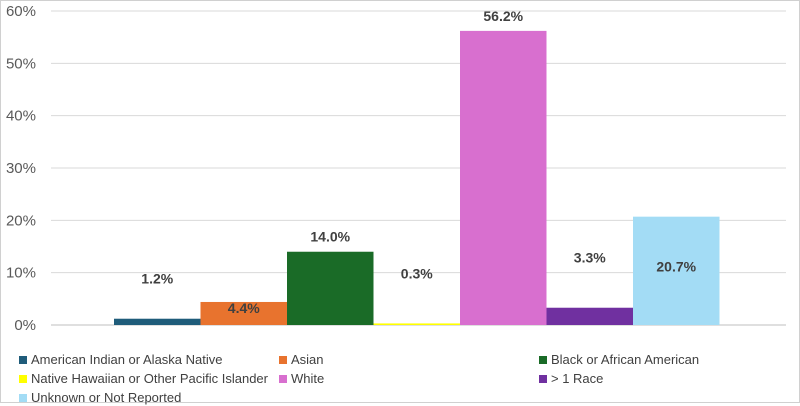  Describe the element at coordinates (21, 273) in the screenshot. I see `y-tick-label: 10%` at that location.